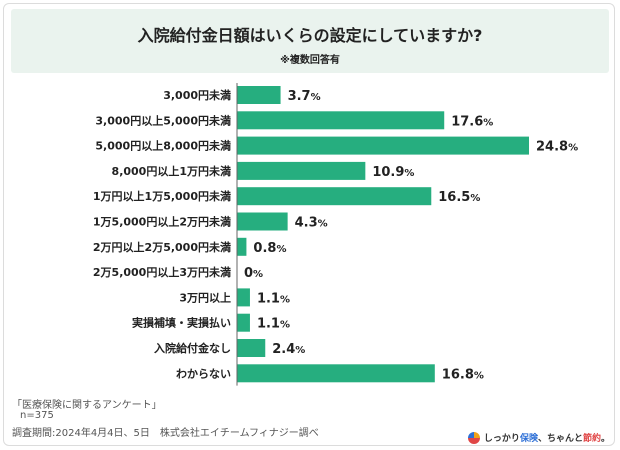 Image resolution: width=620 pixels, height=450 pixels. I want to click on category-label: 入院給付金なし, so click(192, 348).